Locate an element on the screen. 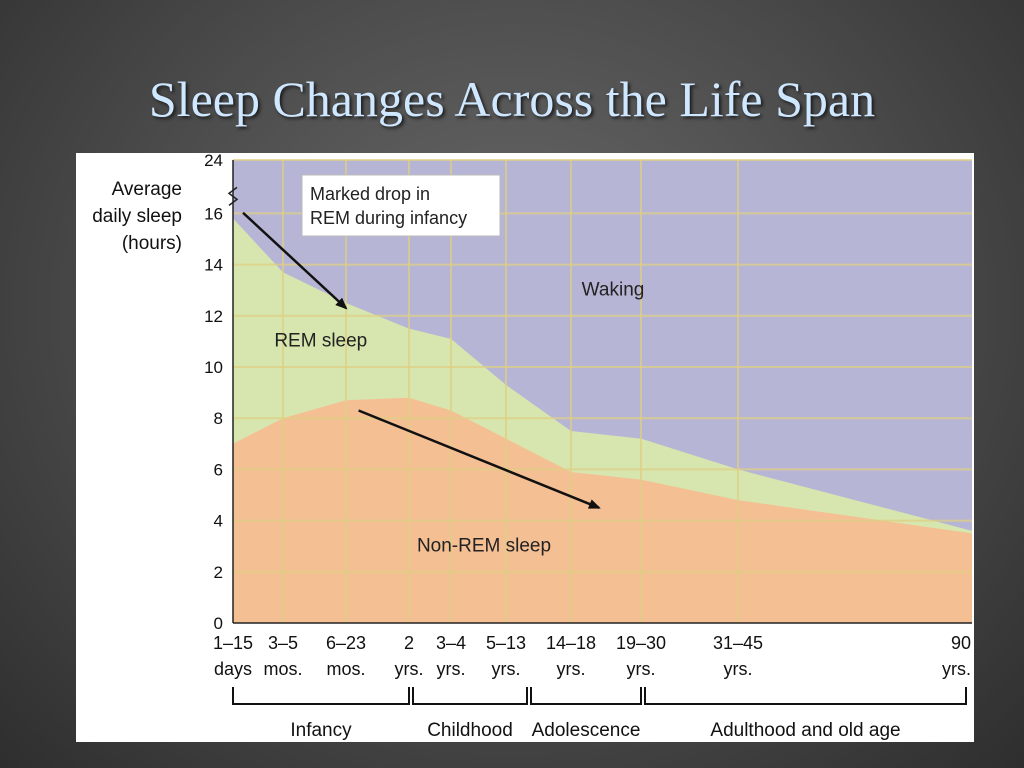  x-tick-label: 3–4 is located at coordinates (451, 643).